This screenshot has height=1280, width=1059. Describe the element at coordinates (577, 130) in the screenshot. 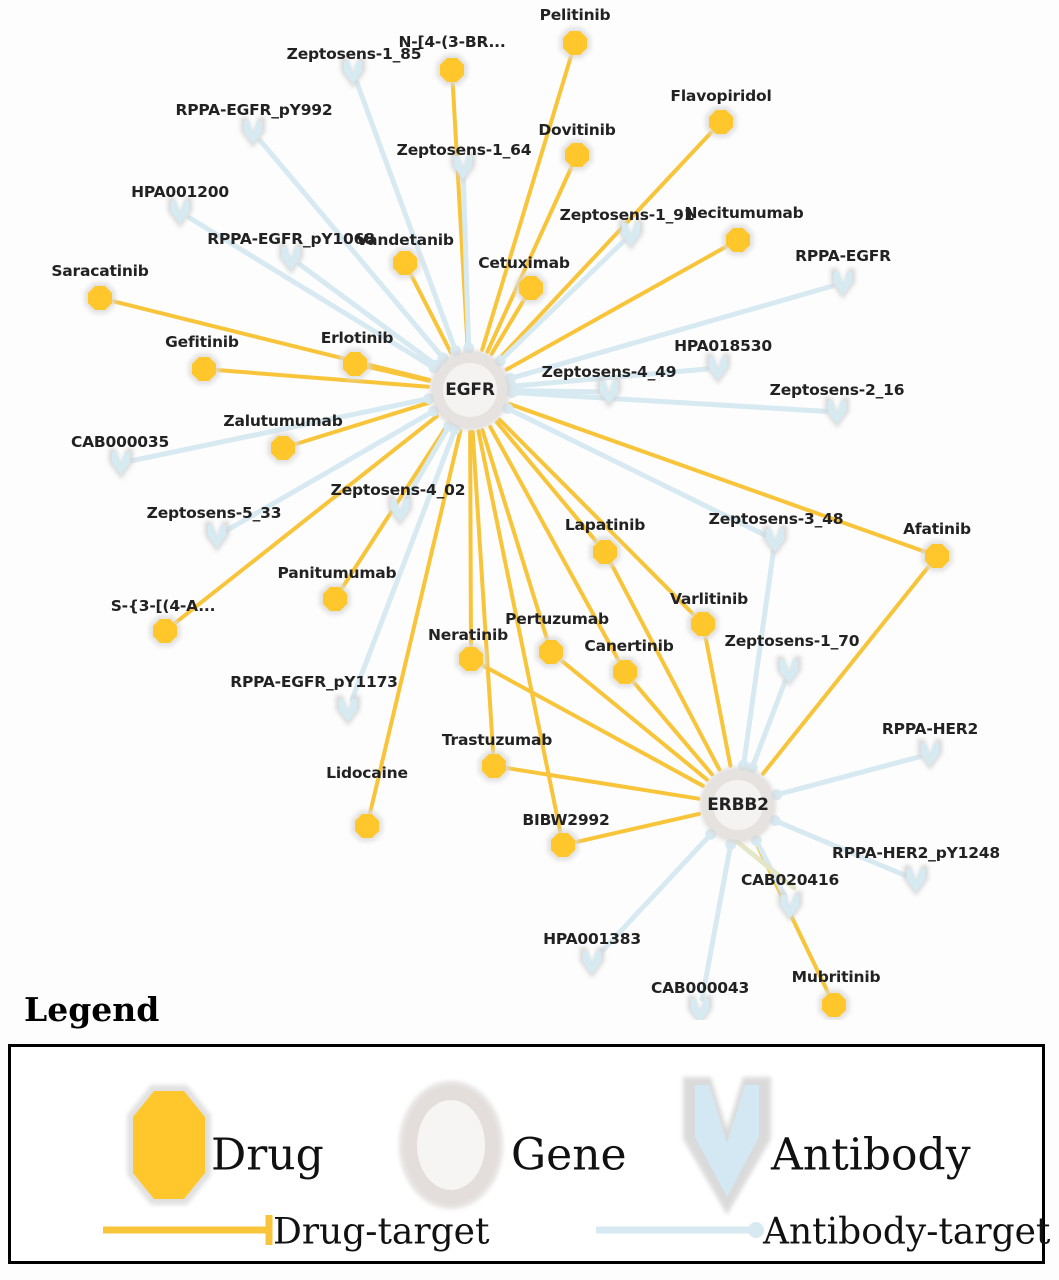

I see `drug-label: Dovitinib` at that location.